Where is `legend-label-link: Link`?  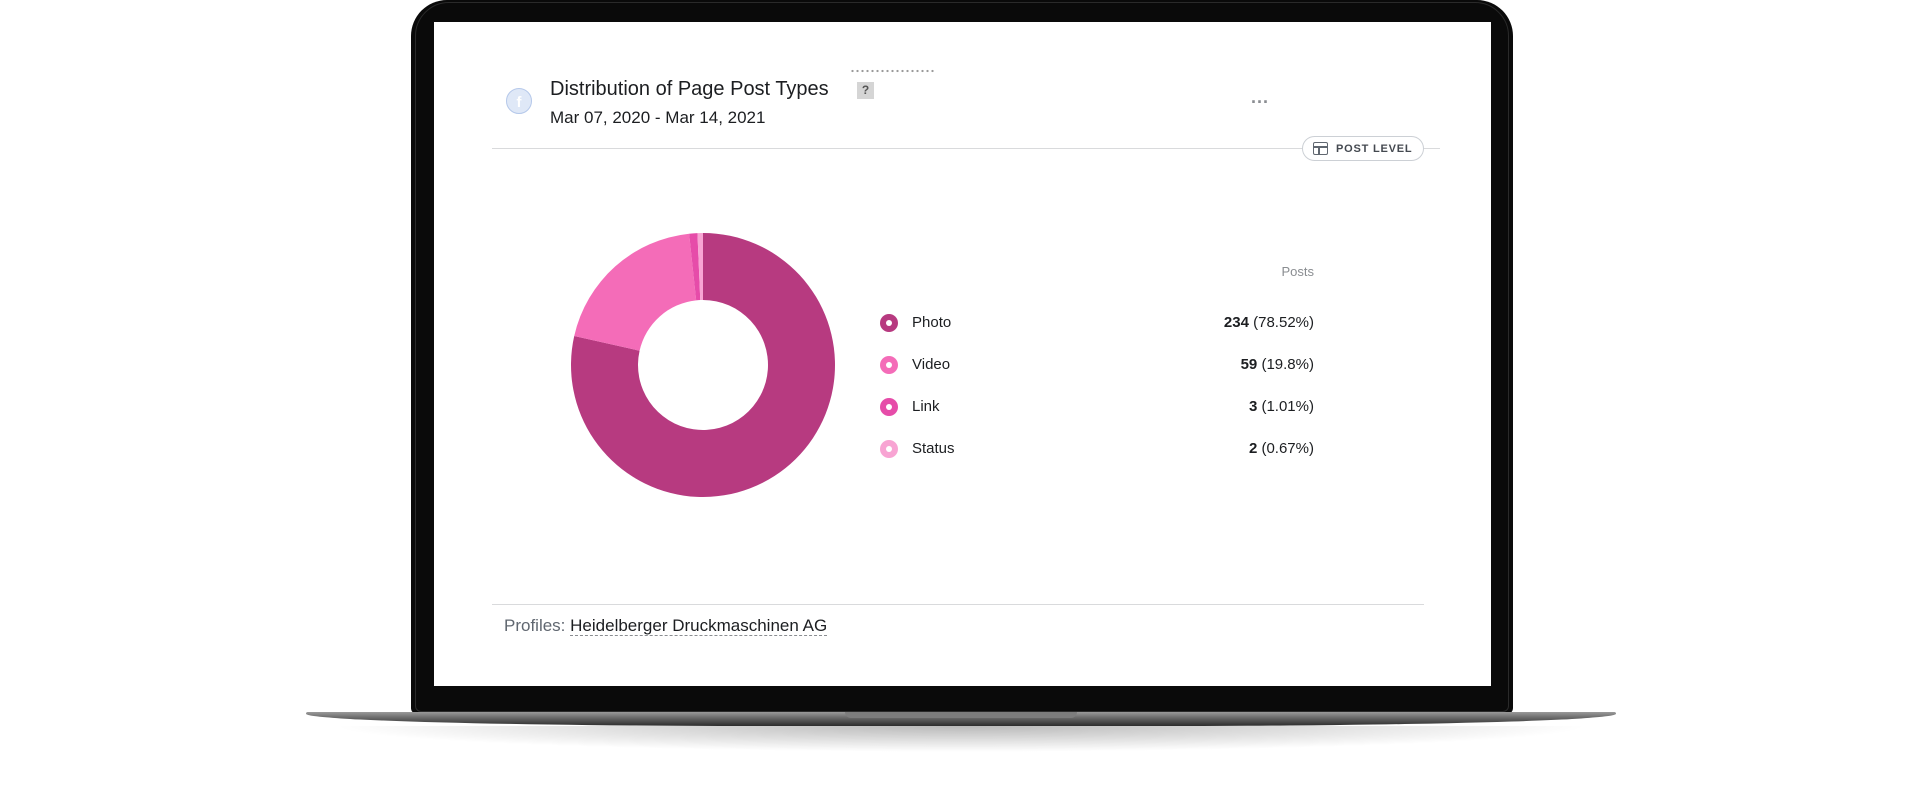
legend-label-link: Link is located at coordinates (926, 406).